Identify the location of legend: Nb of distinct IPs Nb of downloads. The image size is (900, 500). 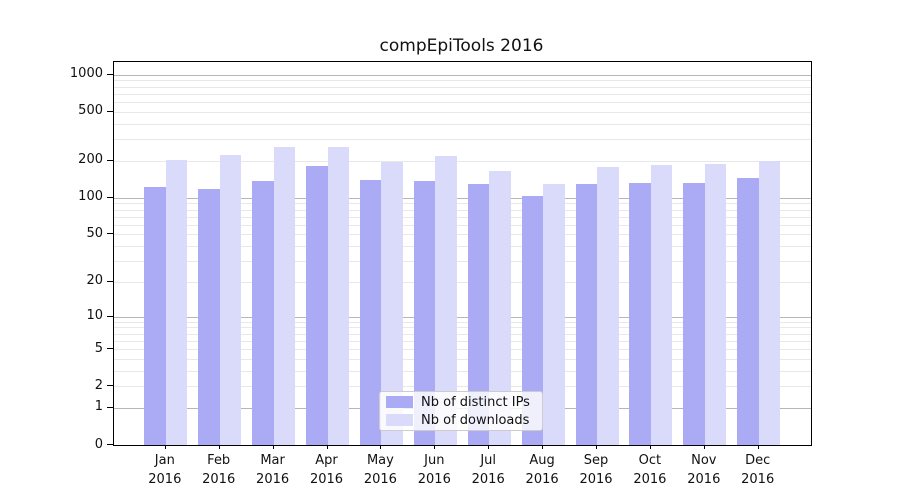
(461, 411).